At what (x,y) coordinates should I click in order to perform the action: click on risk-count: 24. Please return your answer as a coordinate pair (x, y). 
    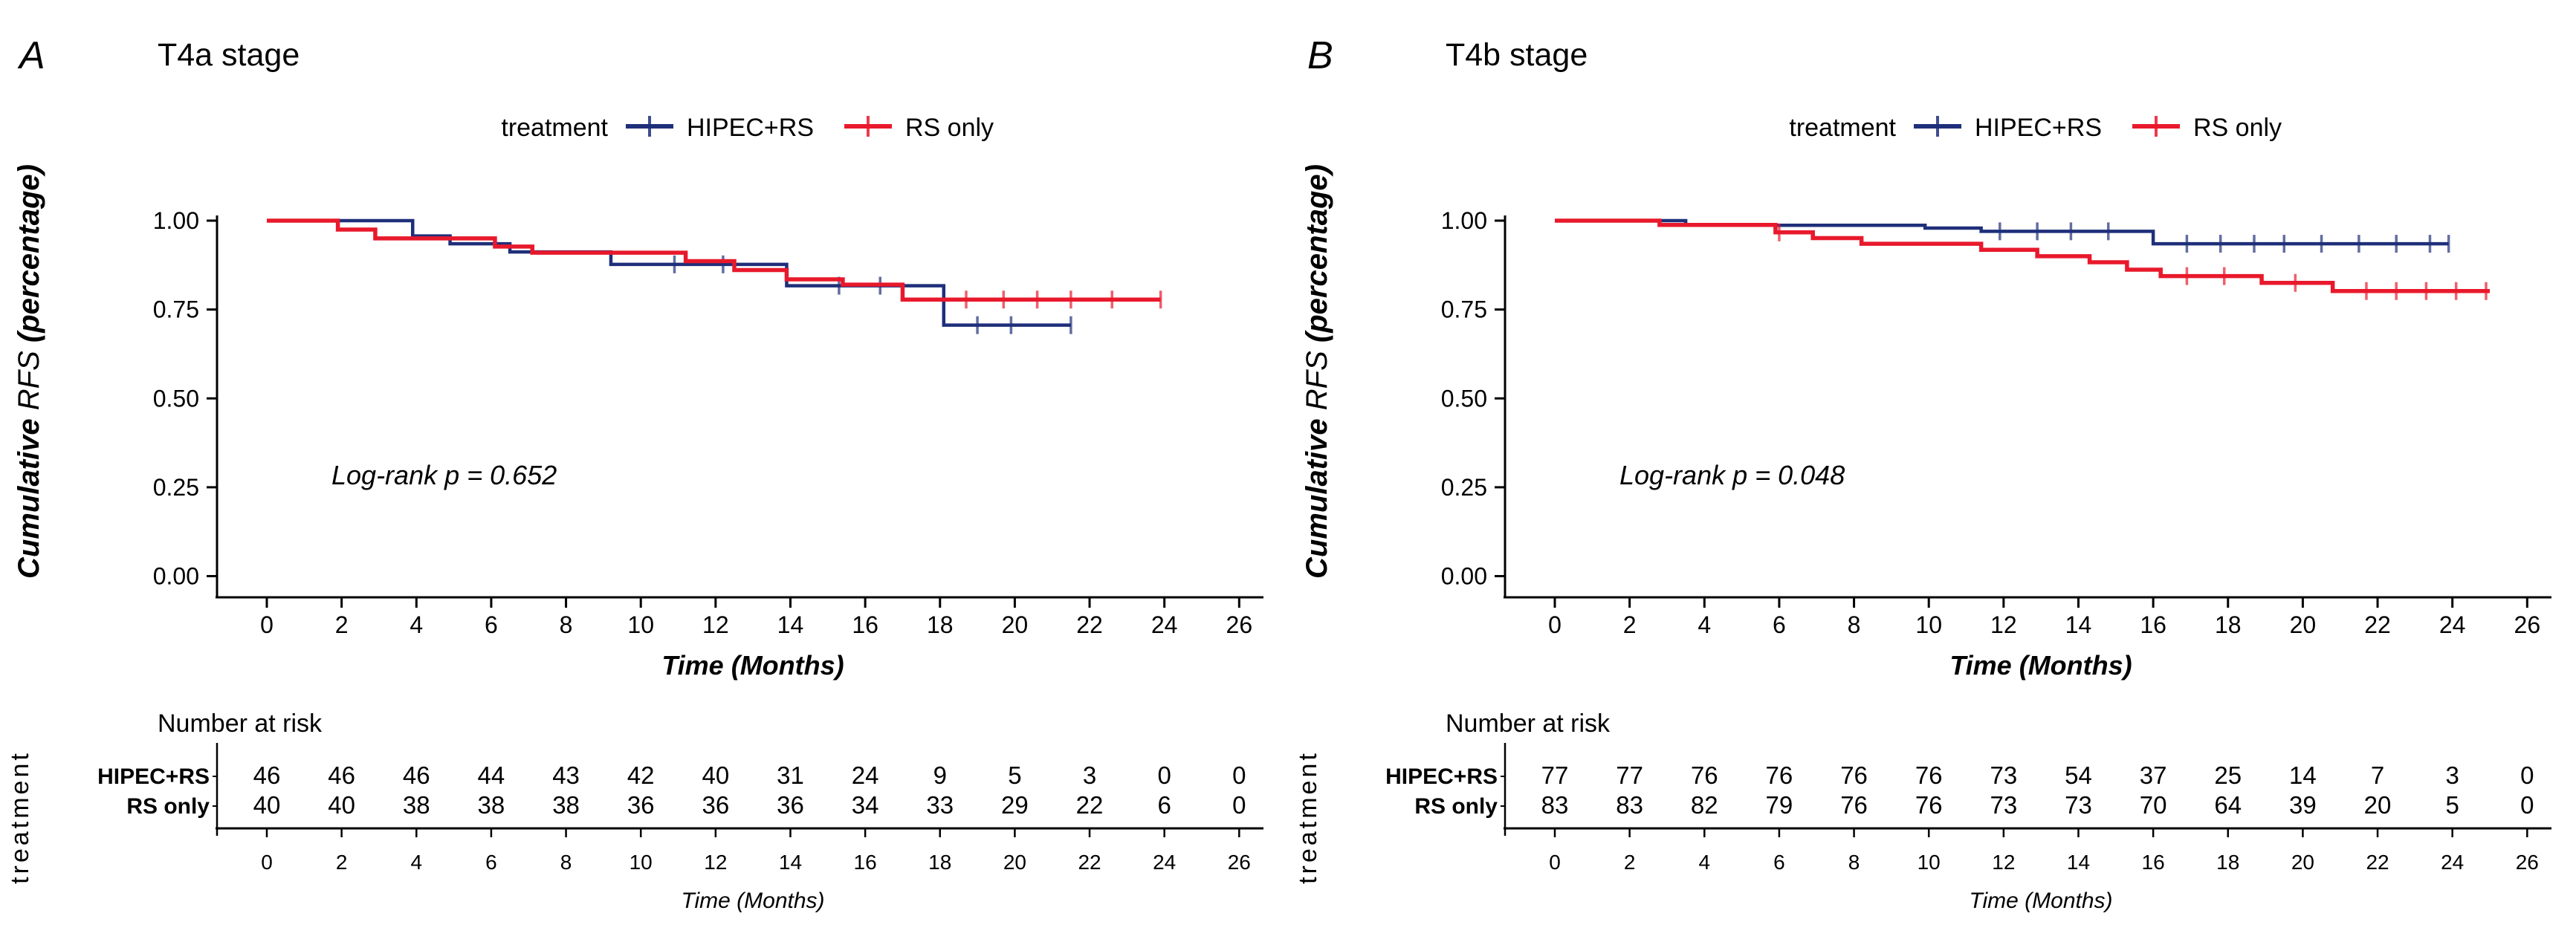
    Looking at the image, I should click on (865, 775).